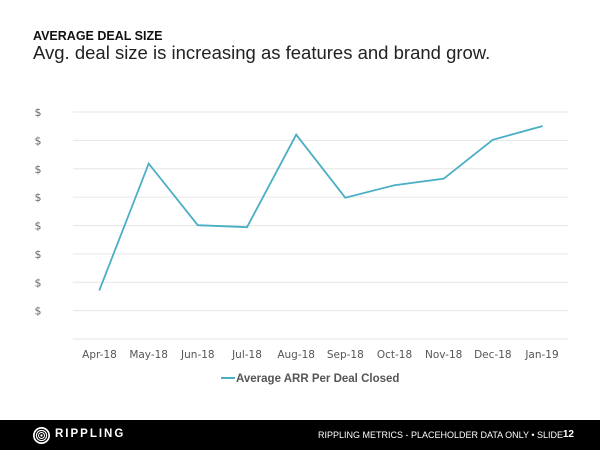 The width and height of the screenshot is (600, 450). Describe the element at coordinates (38, 212) in the screenshot. I see `y-axis-ticks: $ $ $ $ $ $ $ $` at that location.